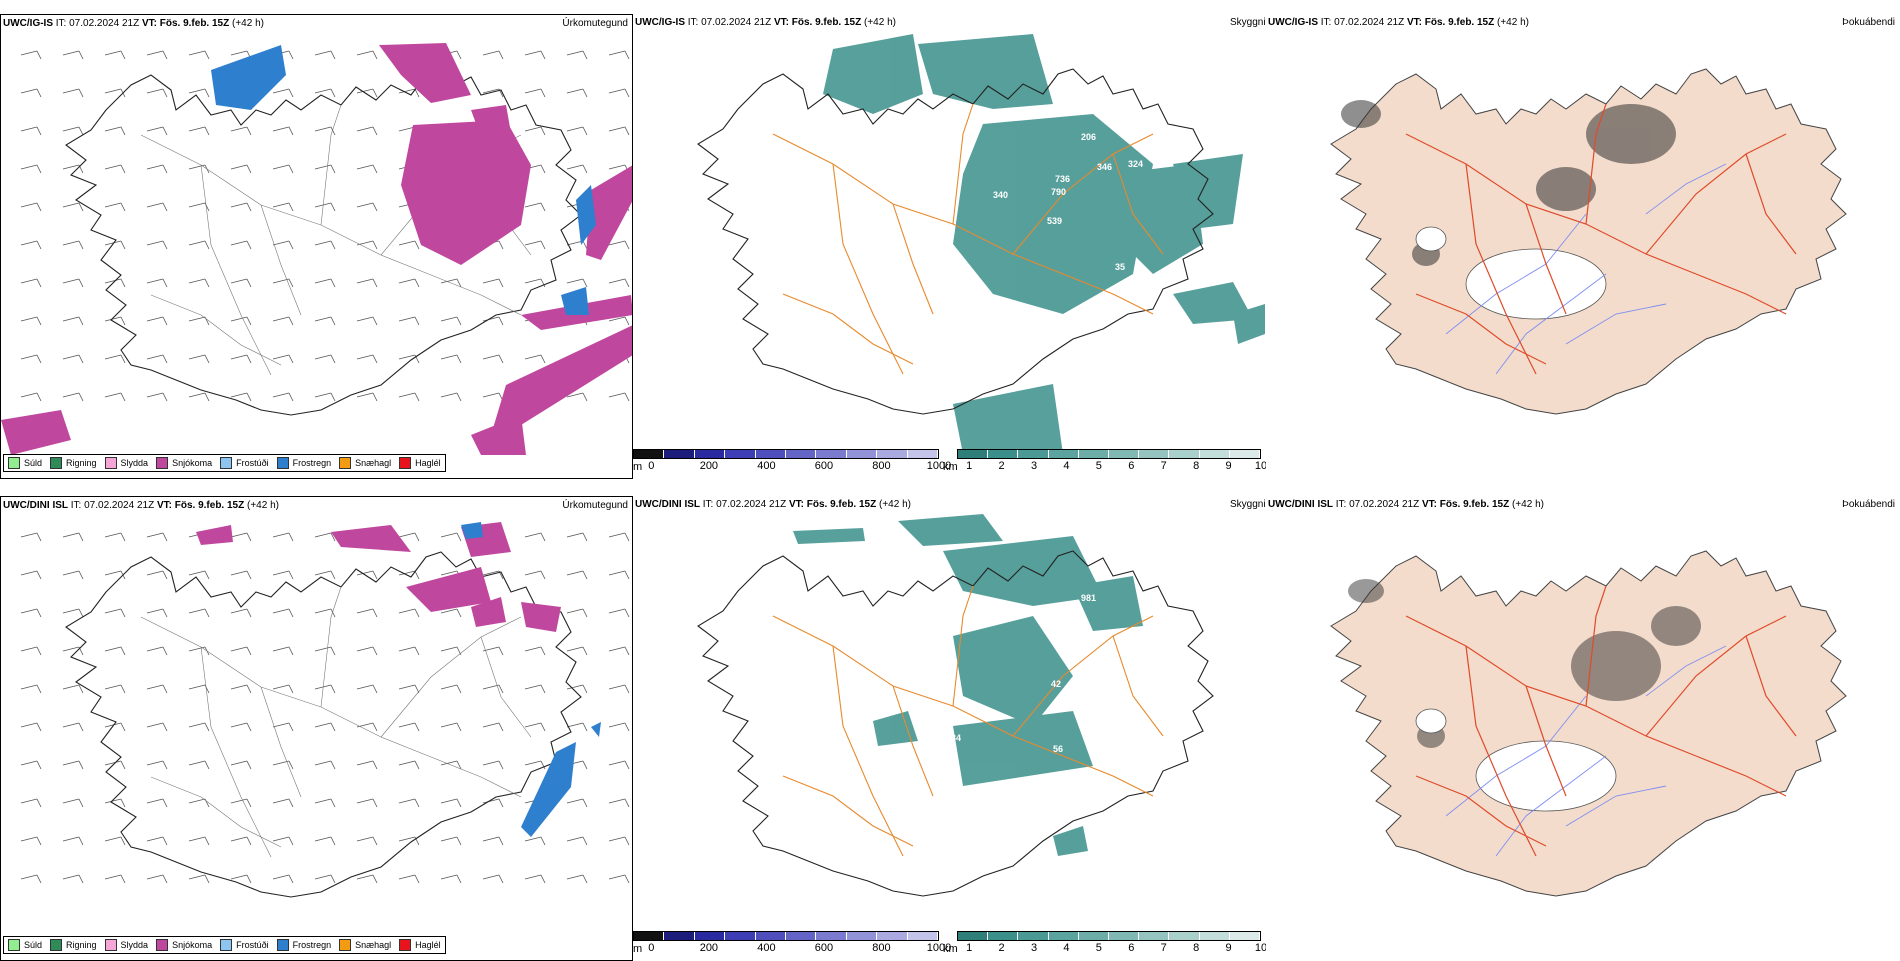  Describe the element at coordinates (1063, 179) in the screenshot. I see `cloud-base-value: 736` at that location.